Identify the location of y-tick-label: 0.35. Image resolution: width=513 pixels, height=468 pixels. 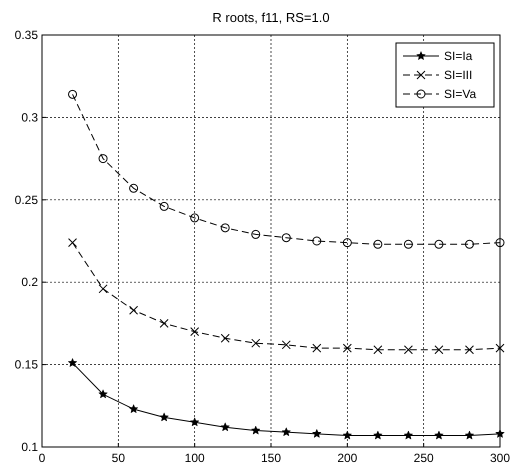
(26, 35).